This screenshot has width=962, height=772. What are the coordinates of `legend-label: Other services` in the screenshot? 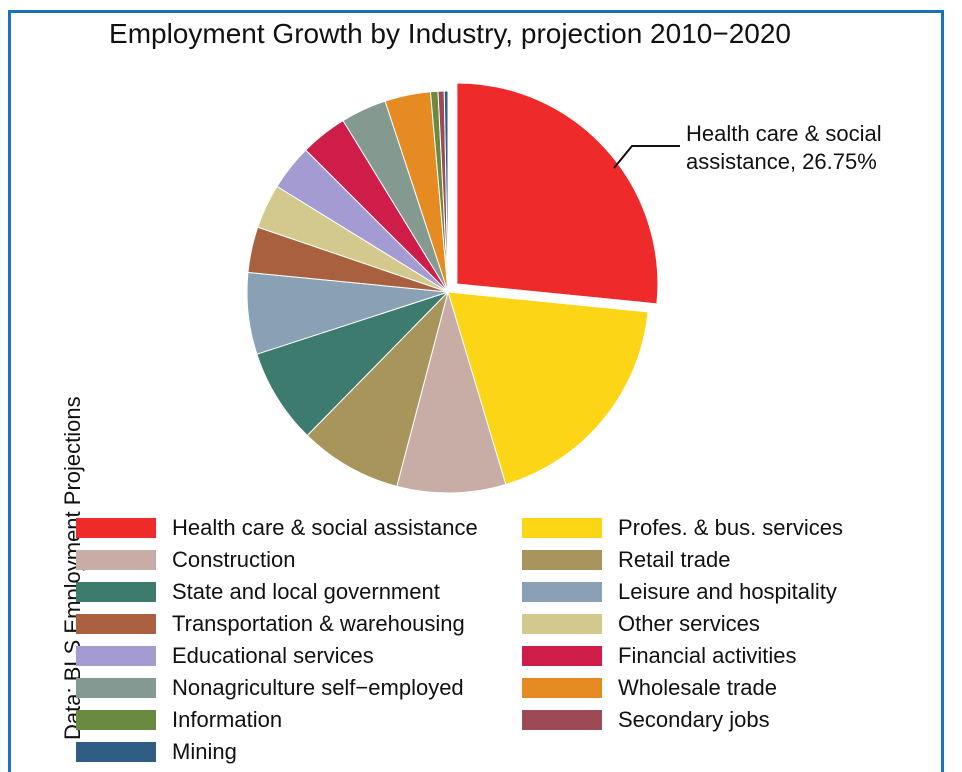 It's located at (689, 623).